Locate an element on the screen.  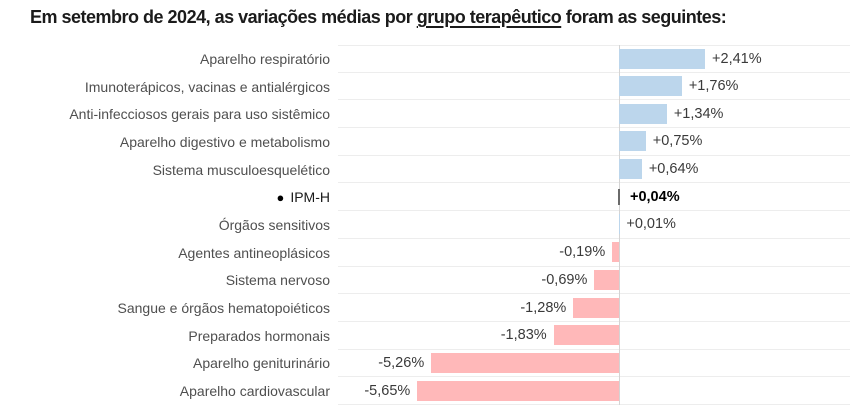
bar-row: Sistema nervoso -0,69% is located at coordinates (425, 281).